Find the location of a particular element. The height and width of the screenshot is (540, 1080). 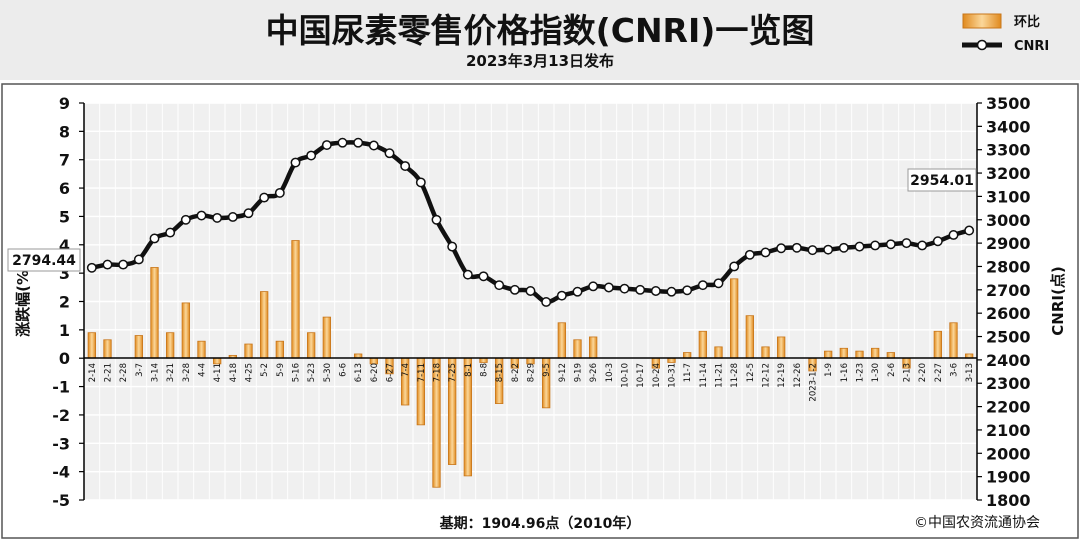

right-tick-label: 1900 is located at coordinates (1008, 477).